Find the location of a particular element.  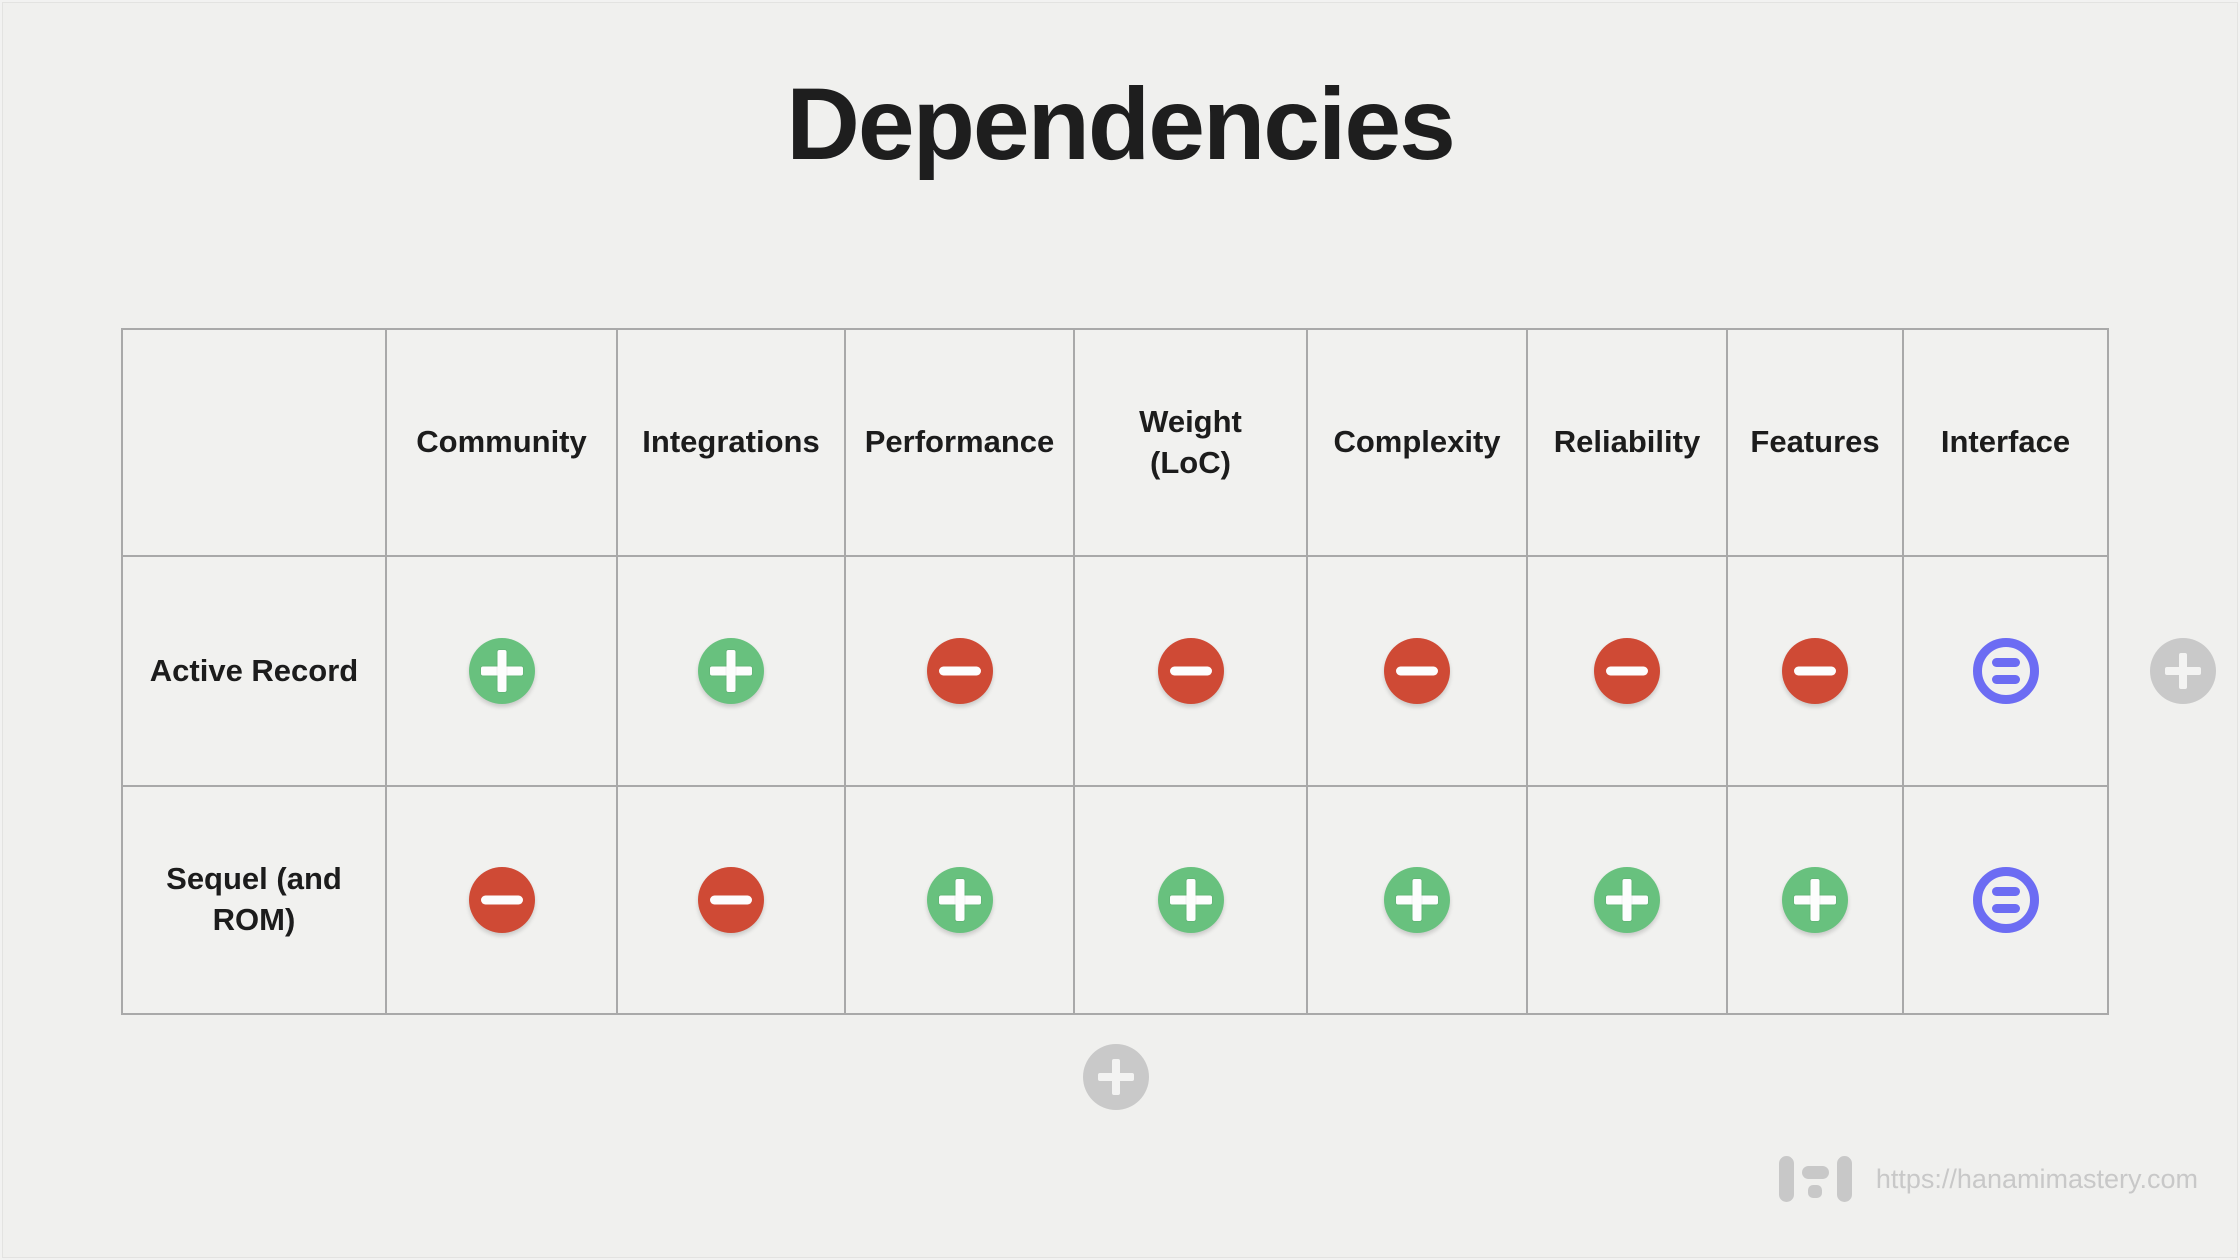

hanami-mastery-logo-icon is located at coordinates (1815, 1179).